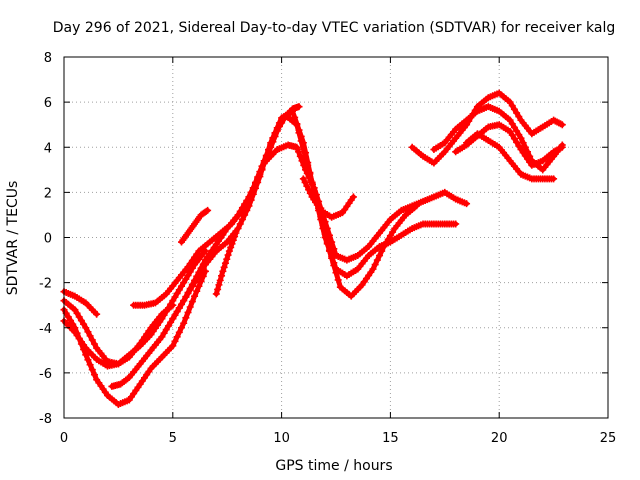  I want to click on y-tick-label: 8, so click(48, 58).